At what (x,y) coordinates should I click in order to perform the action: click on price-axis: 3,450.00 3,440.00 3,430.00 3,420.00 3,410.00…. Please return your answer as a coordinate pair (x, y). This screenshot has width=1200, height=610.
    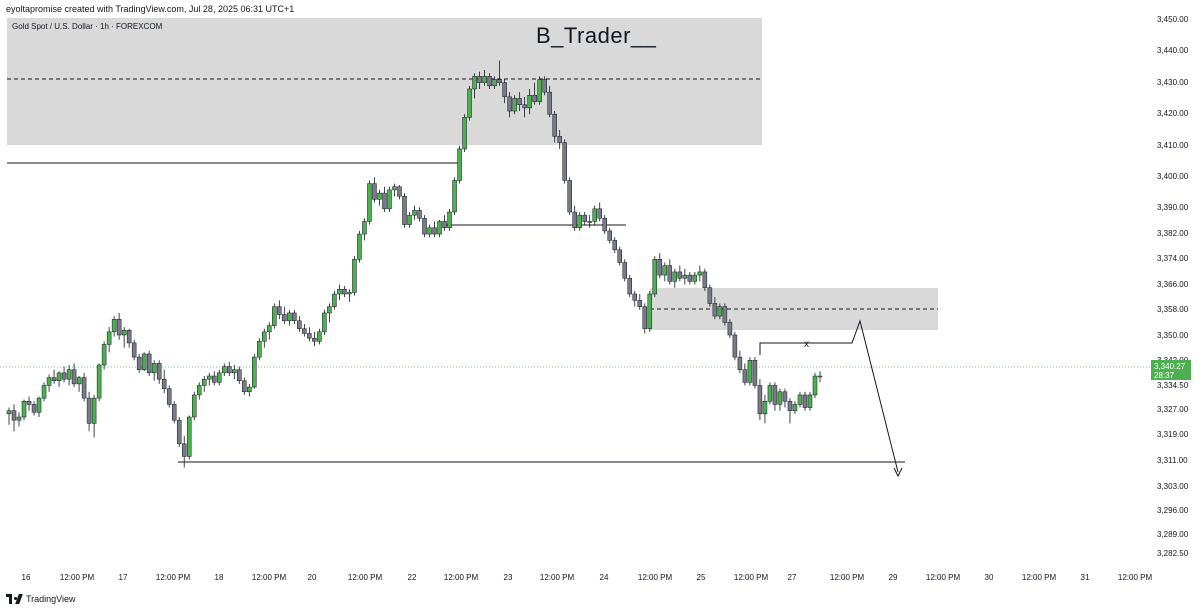
    Looking at the image, I should click on (1173, 286).